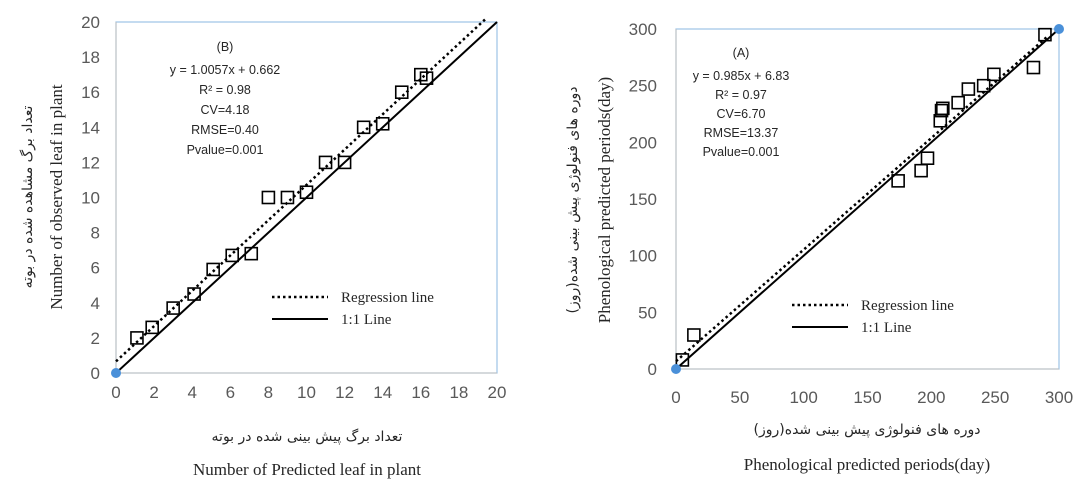 The image size is (1080, 479). What do you see at coordinates (741, 53) in the screenshot?
I see `panel-label: (A)` at bounding box center [741, 53].